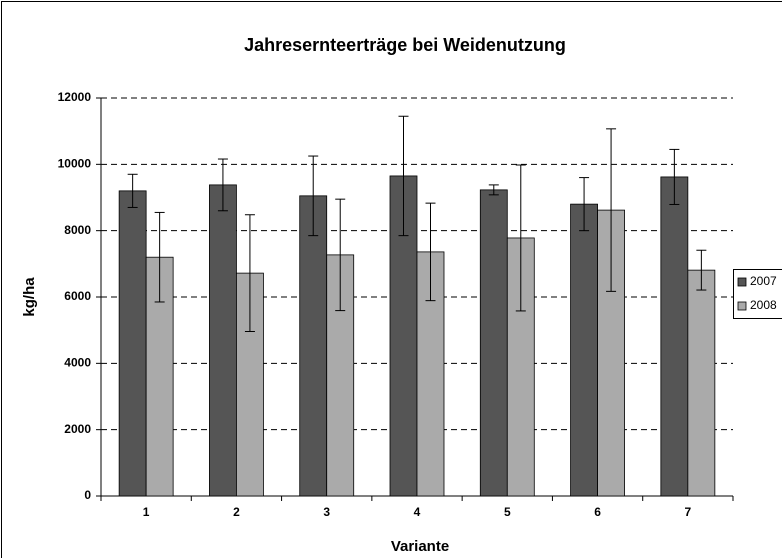 The height and width of the screenshot is (558, 782). Describe the element at coordinates (77, 363) in the screenshot. I see `y-tick-label: 4000` at that location.